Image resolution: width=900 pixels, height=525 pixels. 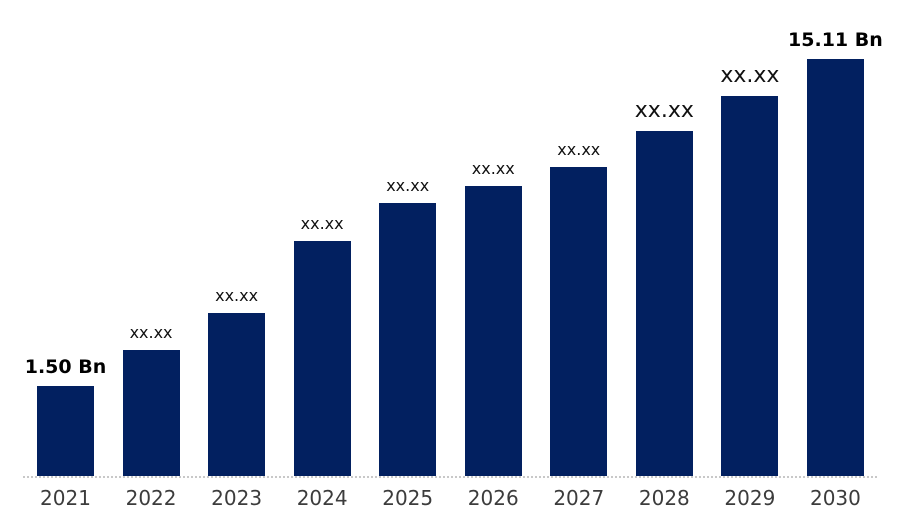 I want to click on value-label-2026: xx.xx, so click(x=493, y=168).